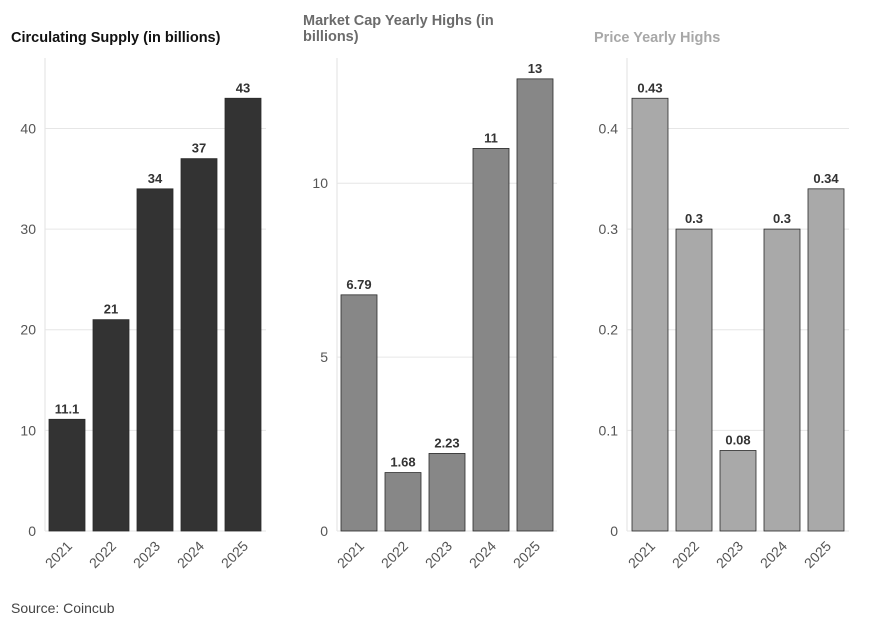  Describe the element at coordinates (482, 554) in the screenshot. I see `panel-2-x-tick-label: 2024` at that location.